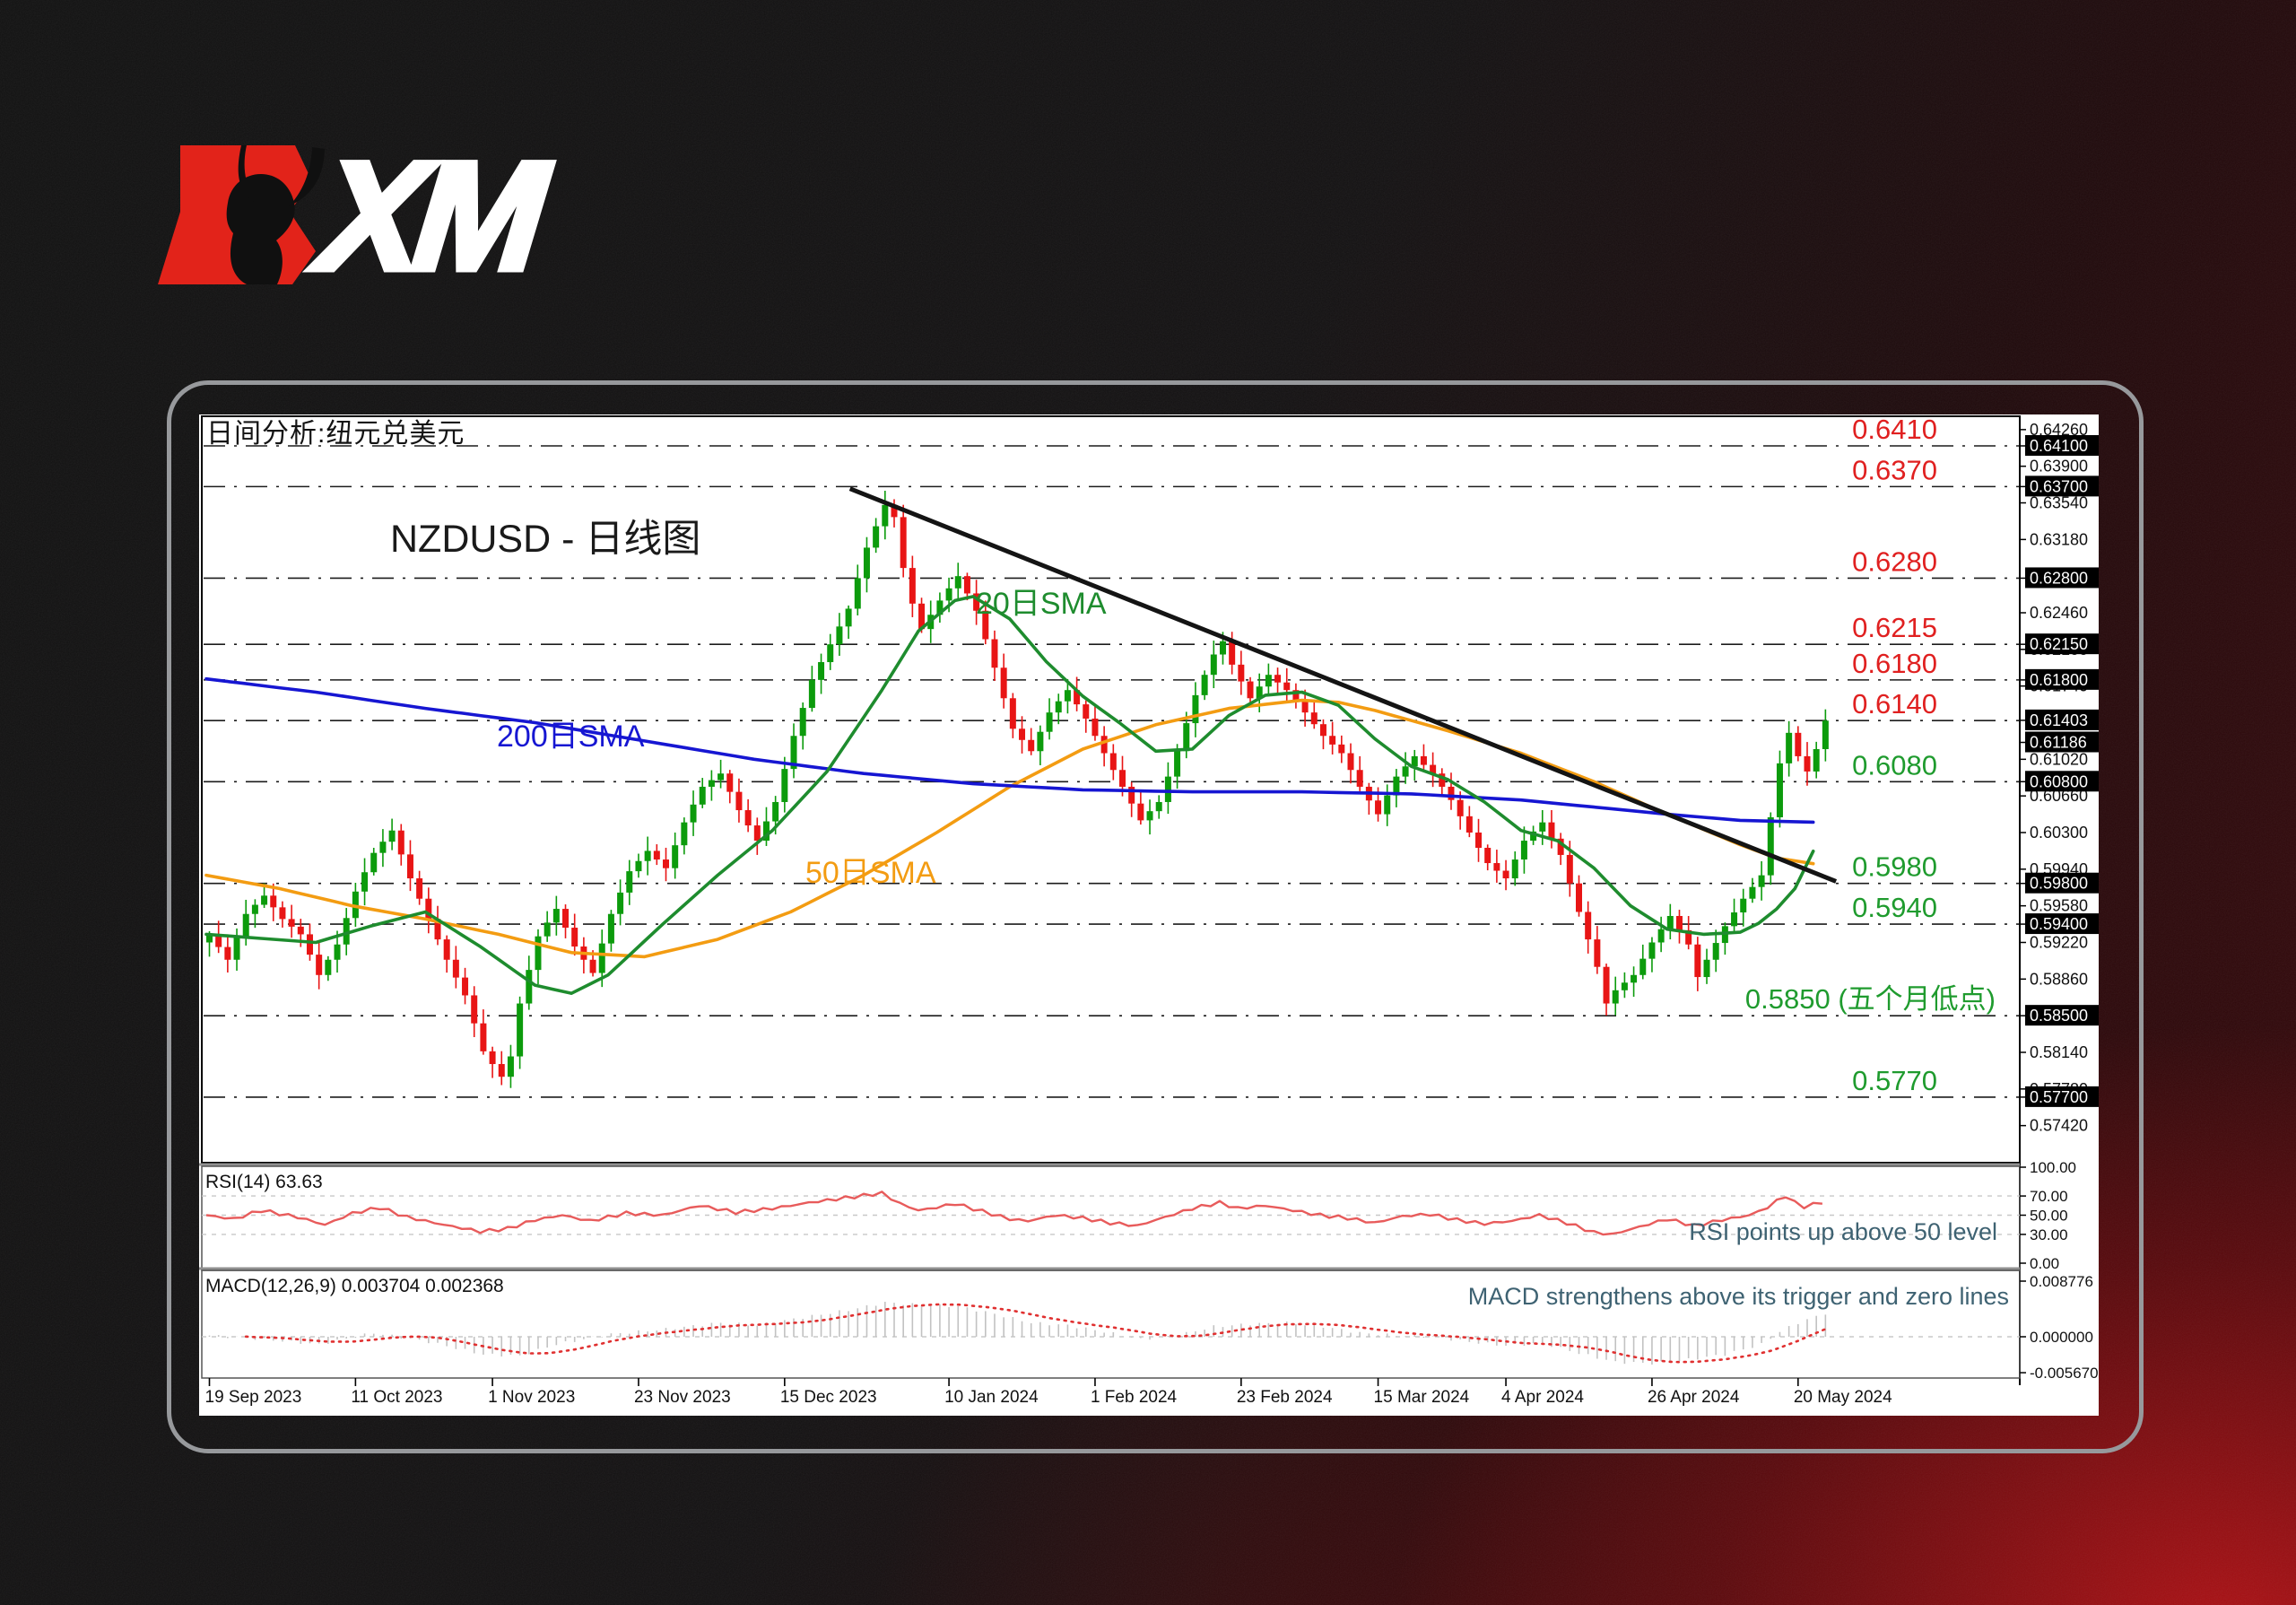 This screenshot has width=2296, height=1605. I want to click on sma50-label: 50日SMA, so click(870, 873).